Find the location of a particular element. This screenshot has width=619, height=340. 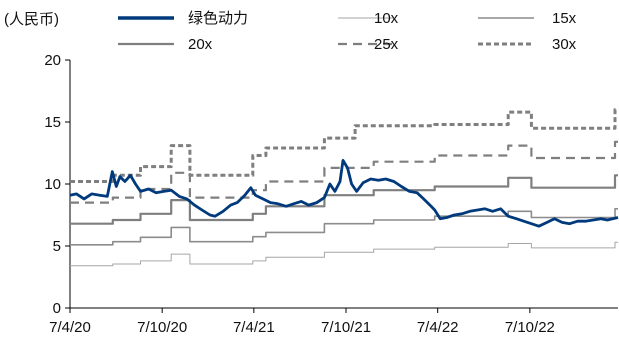

x-tick-label: 7/4/20 is located at coordinates (70, 327).